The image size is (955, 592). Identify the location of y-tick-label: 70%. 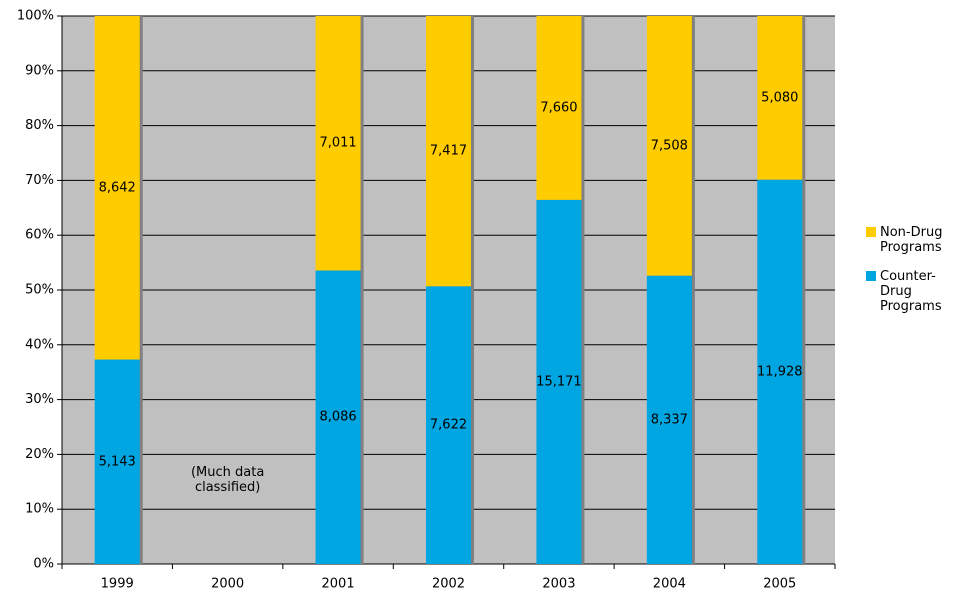
(39, 180).